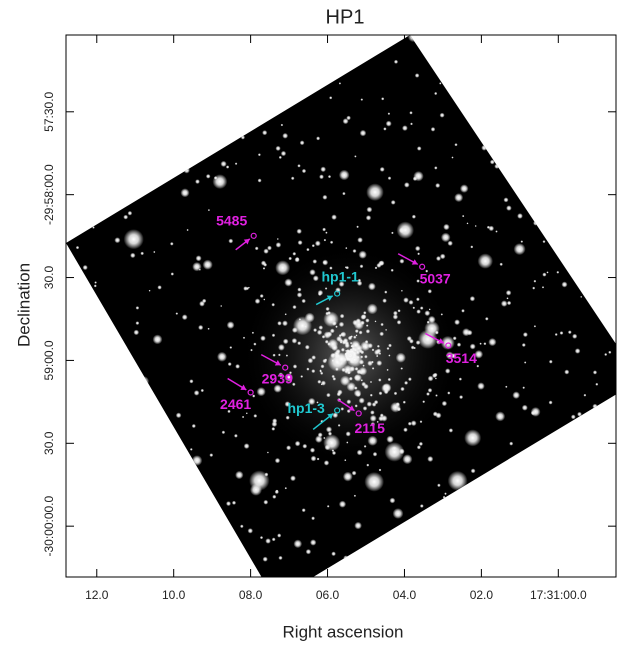  What do you see at coordinates (328, 595) in the screenshot?
I see `x-tick-label: 06.0` at bounding box center [328, 595].